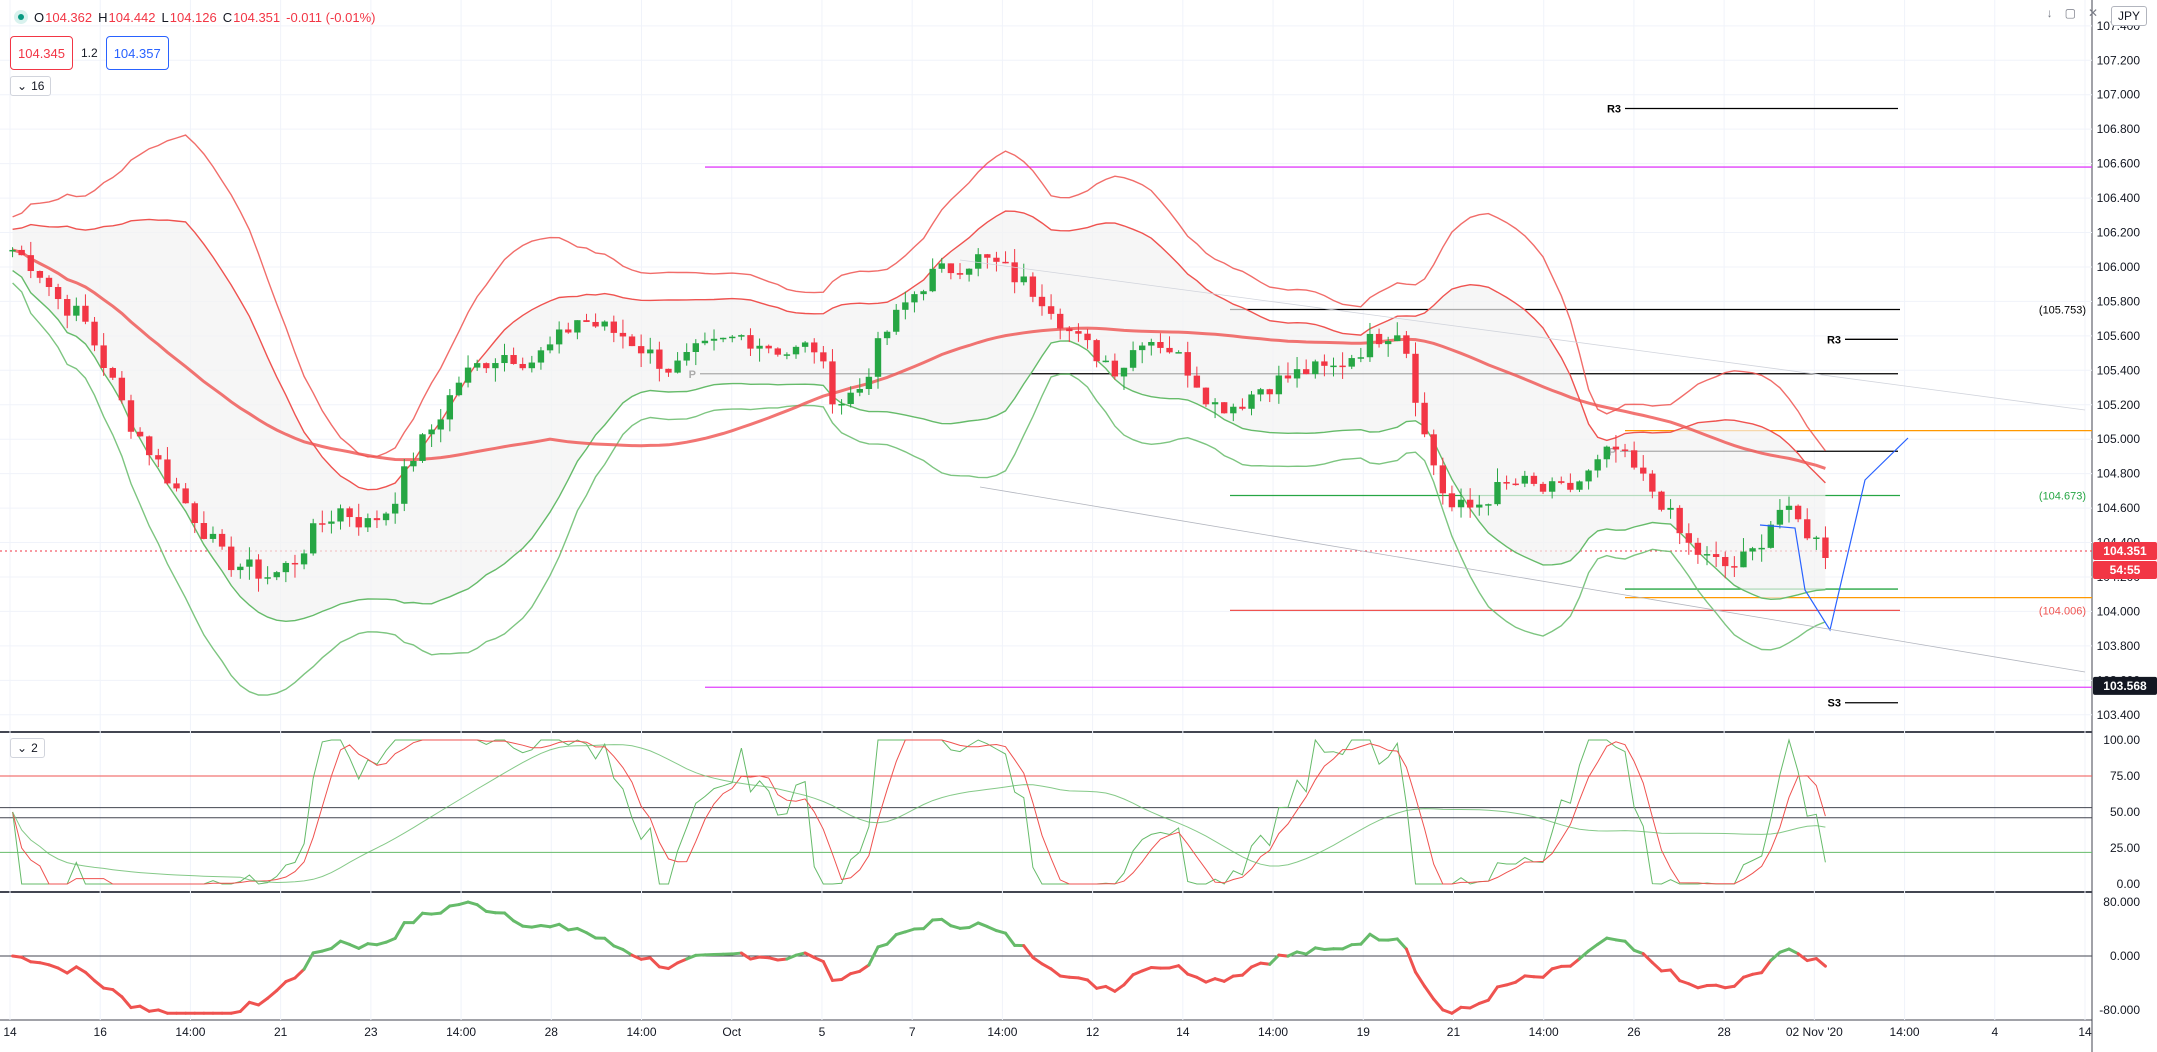 Image resolution: width=2157 pixels, height=1052 pixels. I want to click on countdown-tag: 54:55, so click(2125, 569).